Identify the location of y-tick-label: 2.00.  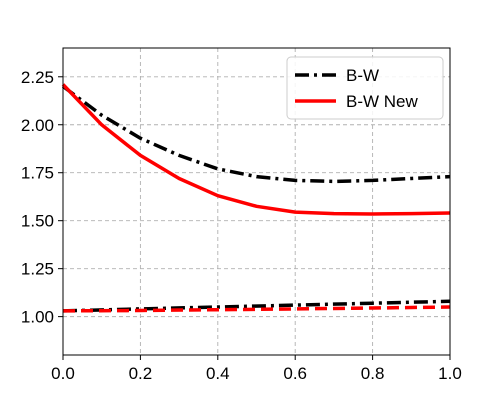
(37, 125).